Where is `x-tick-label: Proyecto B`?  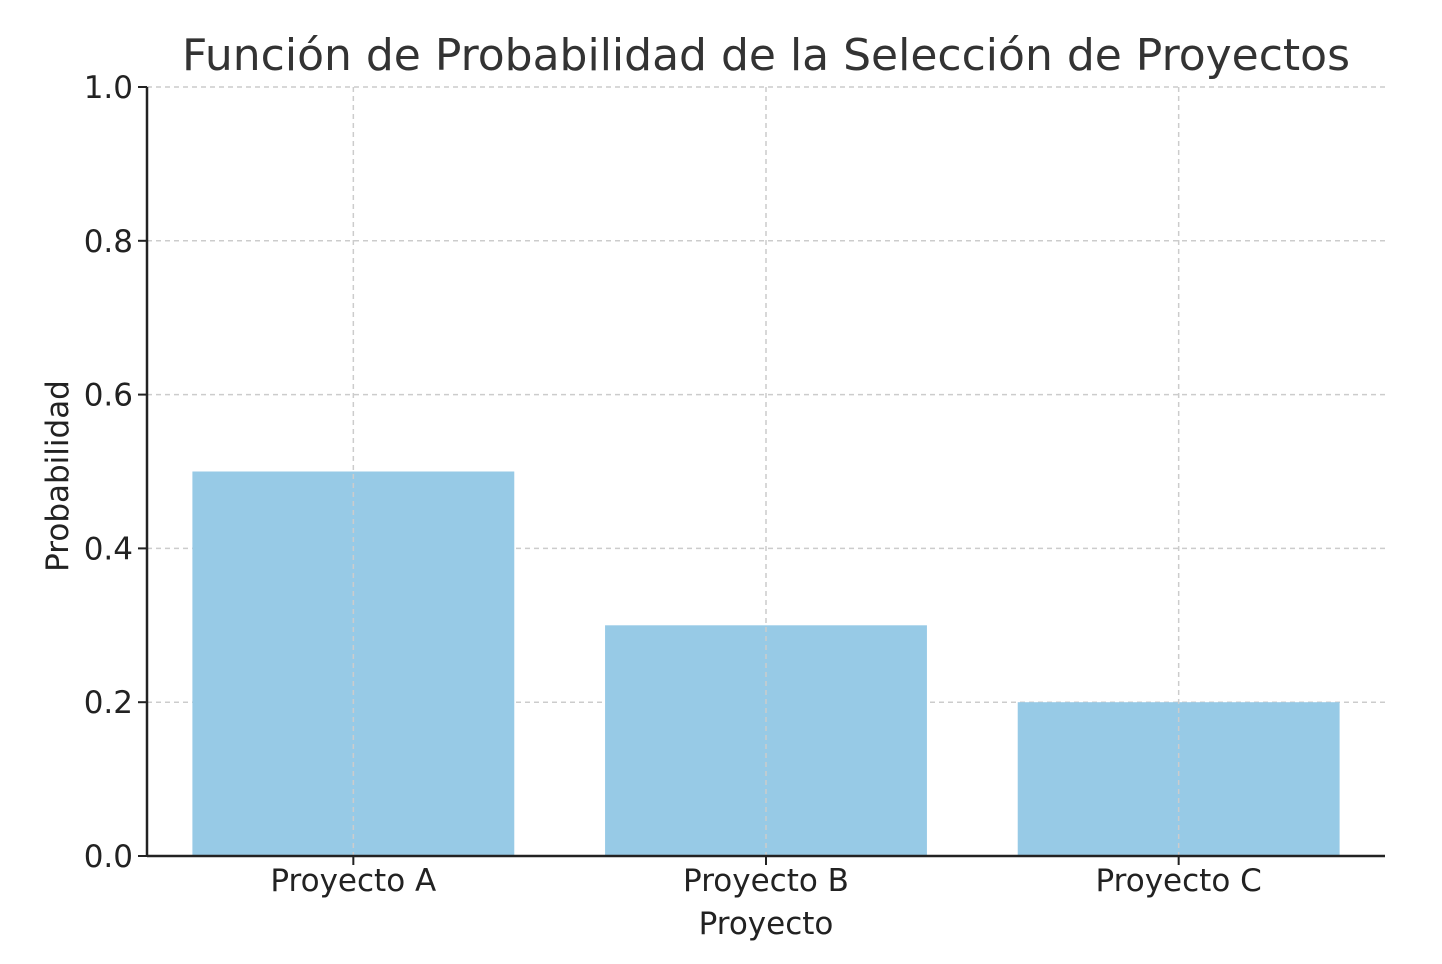 x-tick-label: Proyecto B is located at coordinates (766, 881).